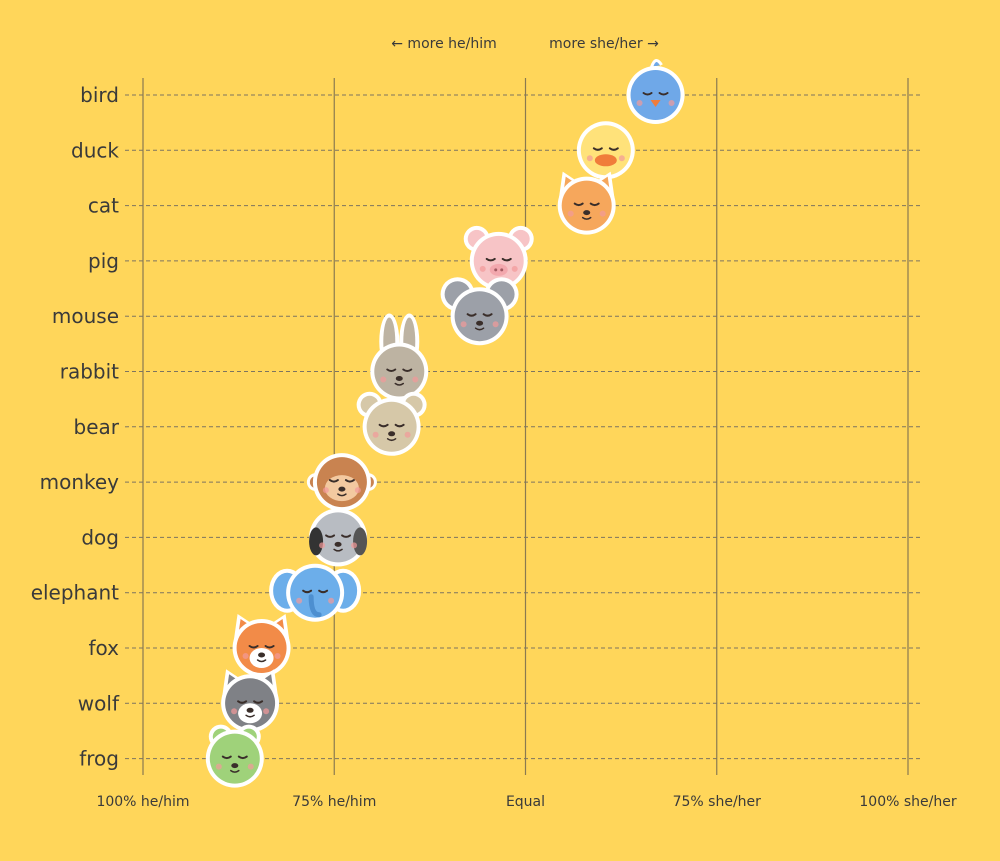  What do you see at coordinates (100, 537) in the screenshot?
I see `category-label-dog: dog` at bounding box center [100, 537].